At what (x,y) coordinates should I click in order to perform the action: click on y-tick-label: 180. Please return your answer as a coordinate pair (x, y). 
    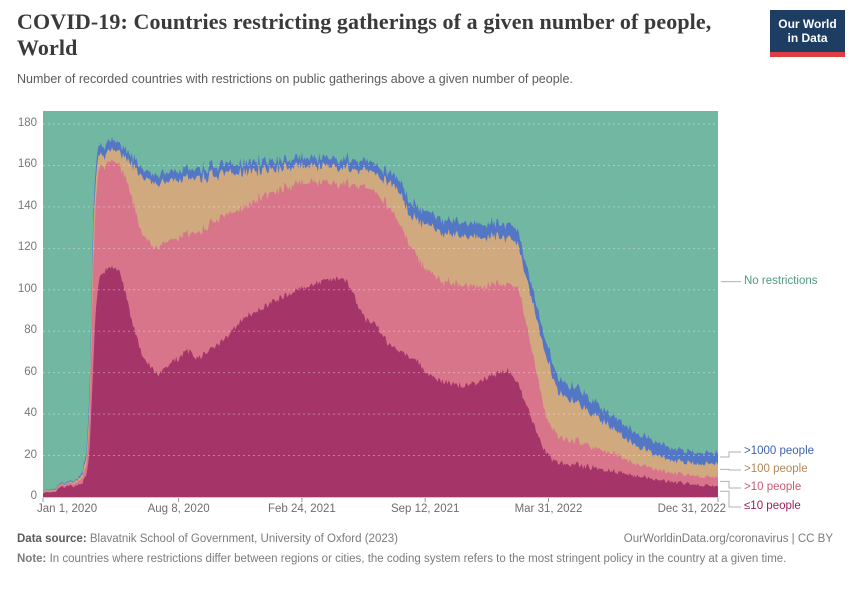
    Looking at the image, I should click on (27, 123).